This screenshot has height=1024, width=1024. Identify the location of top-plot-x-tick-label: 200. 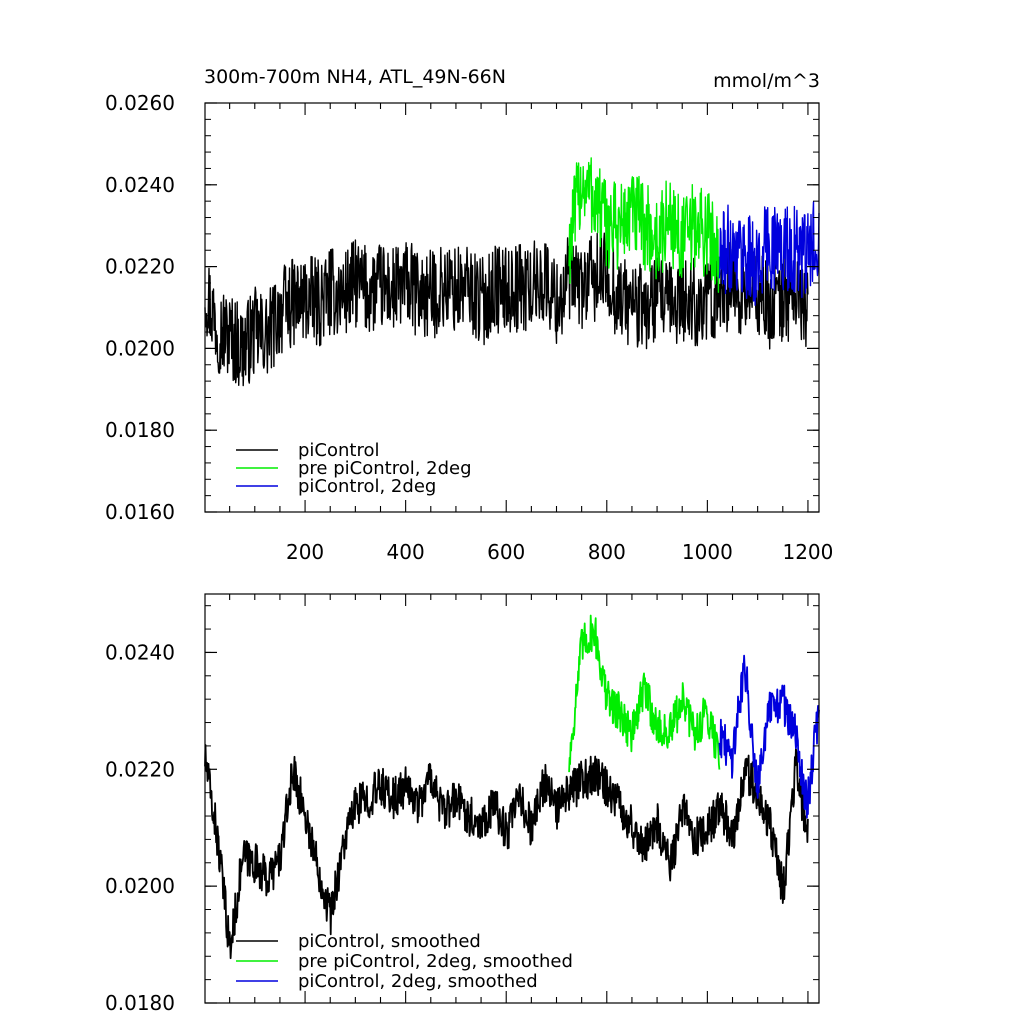
(305, 552).